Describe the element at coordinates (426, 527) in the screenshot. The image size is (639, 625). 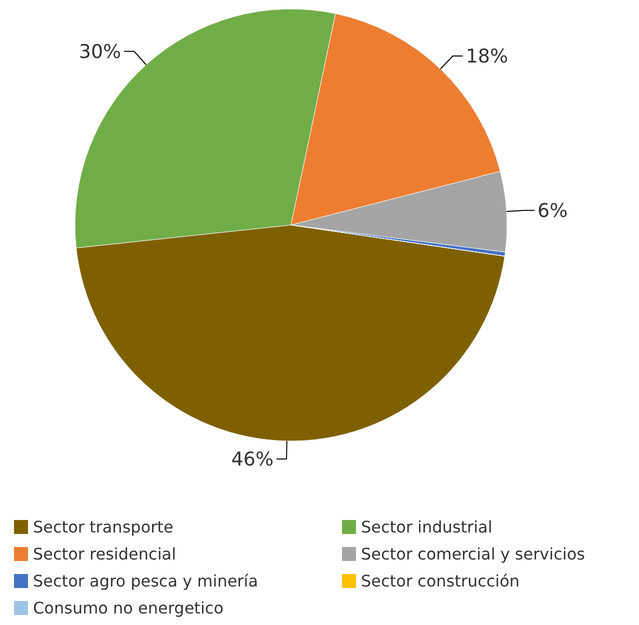
I see `legend-label: Sector industrial` at that location.